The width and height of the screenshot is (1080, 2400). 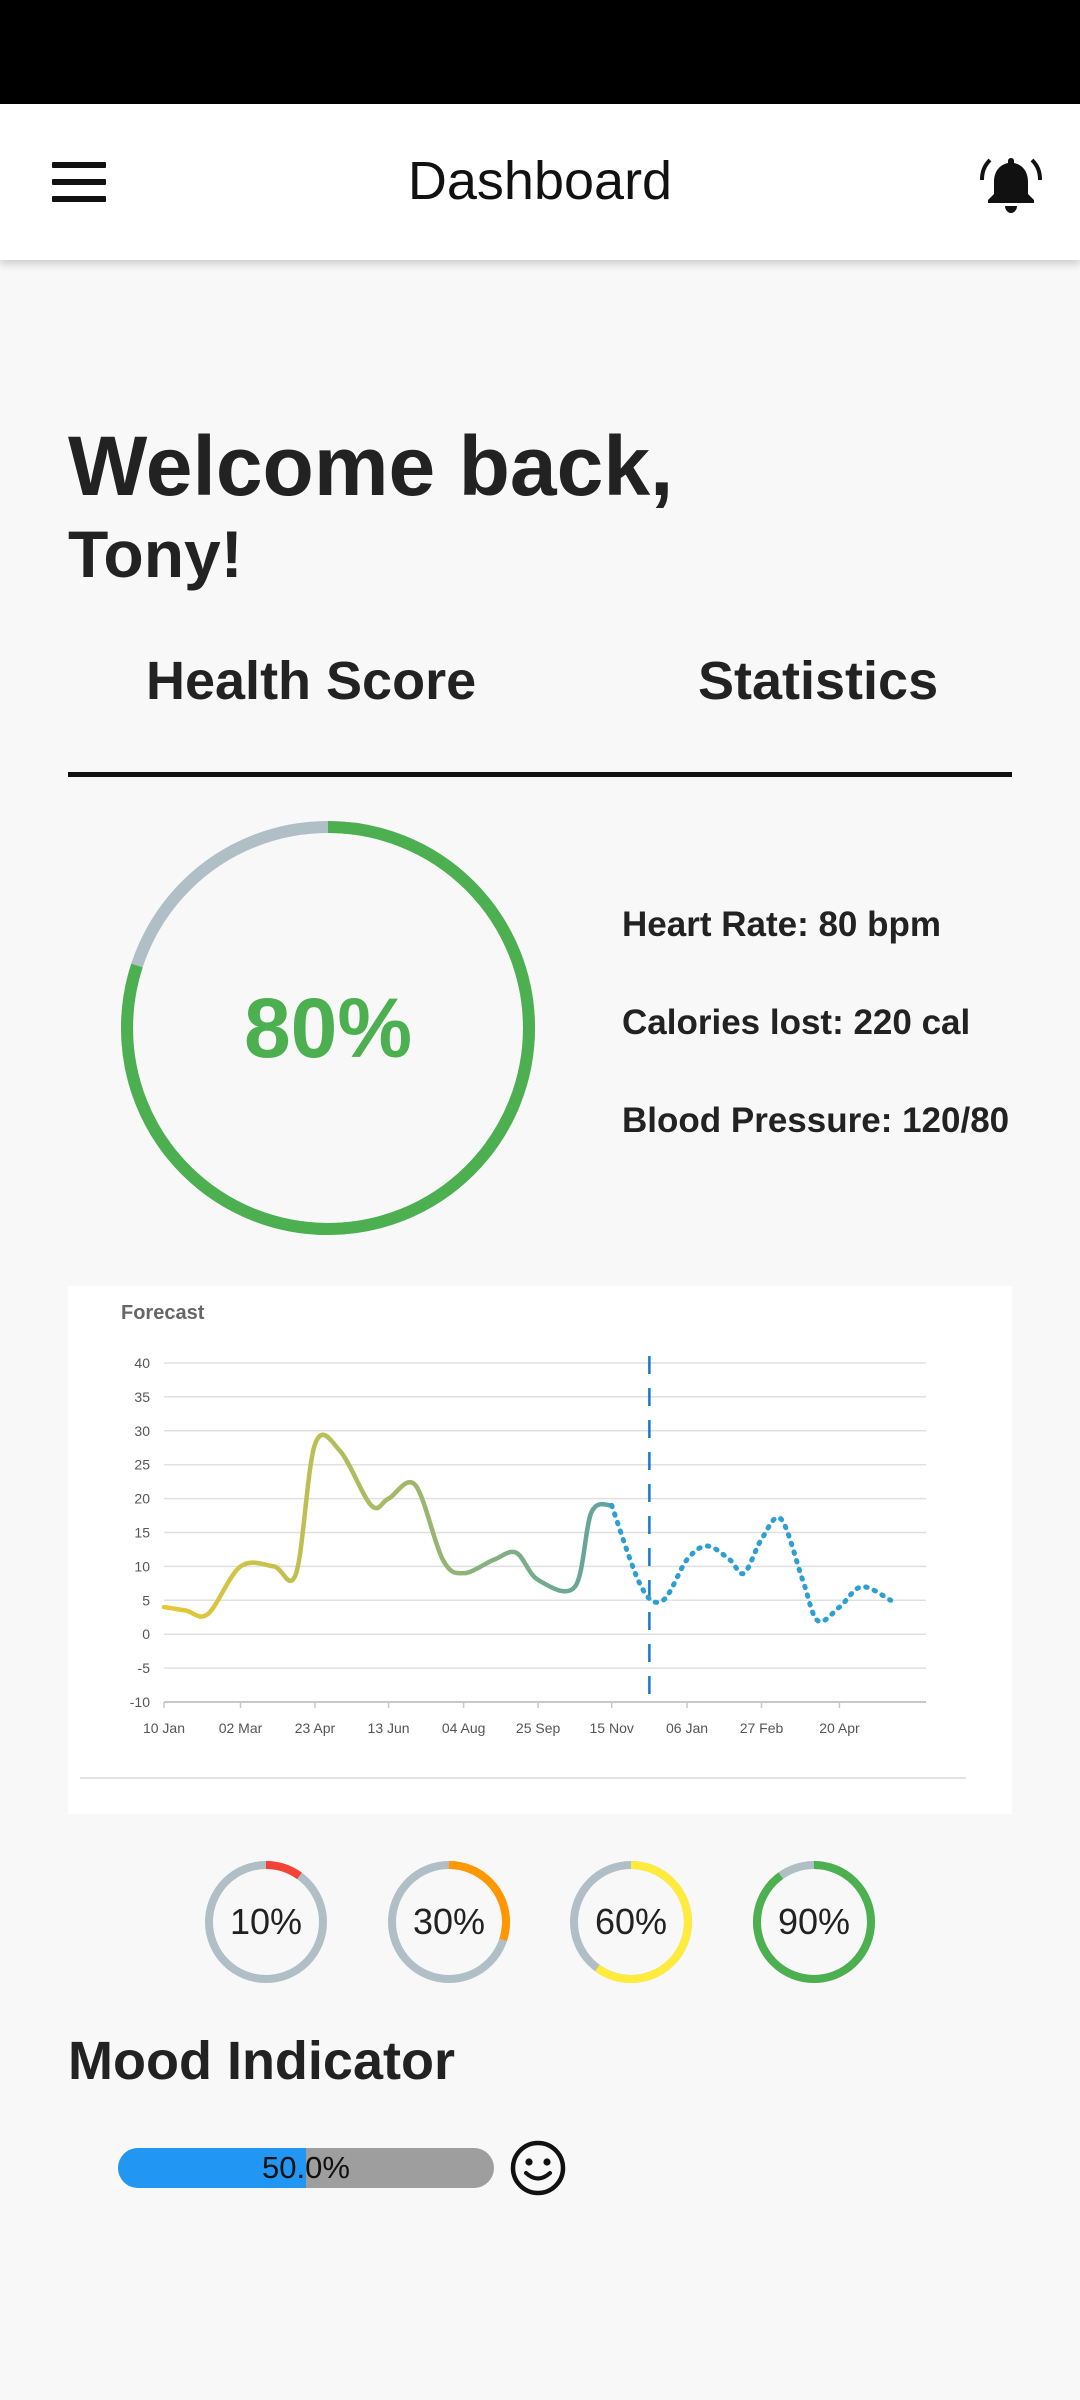 I want to click on y-tick-label: 15, so click(x=142, y=1533).